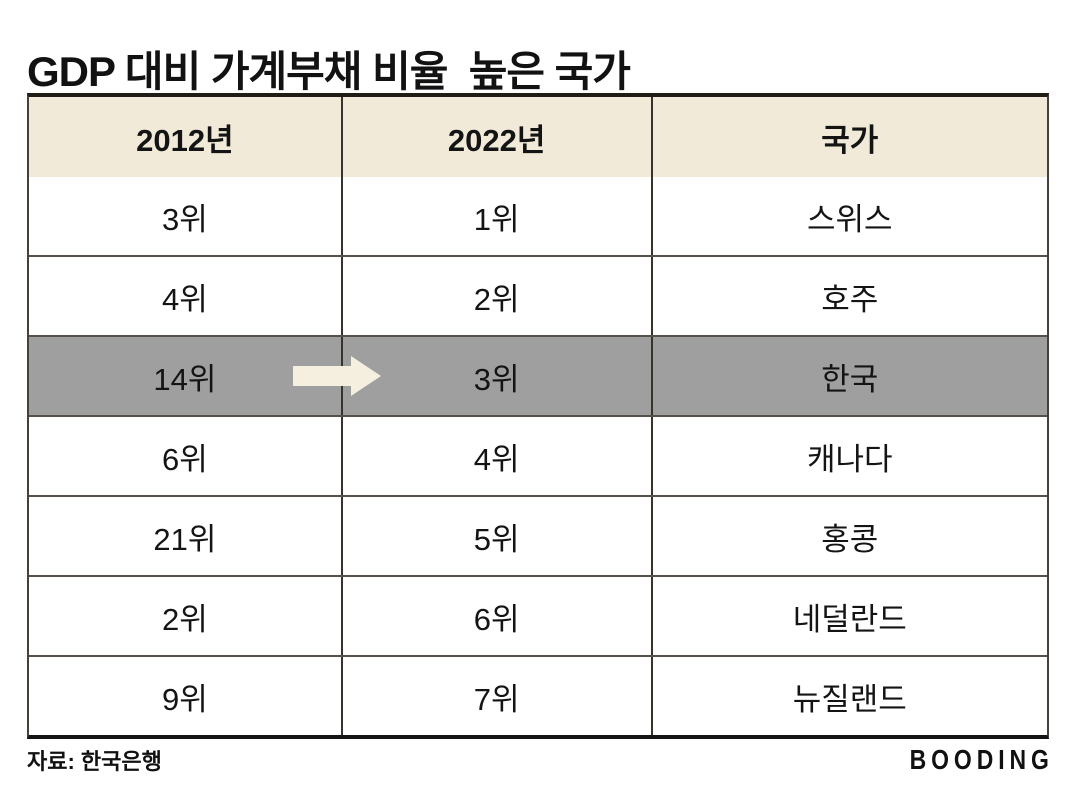 The height and width of the screenshot is (793, 1074). I want to click on cell-rank-2022: 6위, so click(495, 616).